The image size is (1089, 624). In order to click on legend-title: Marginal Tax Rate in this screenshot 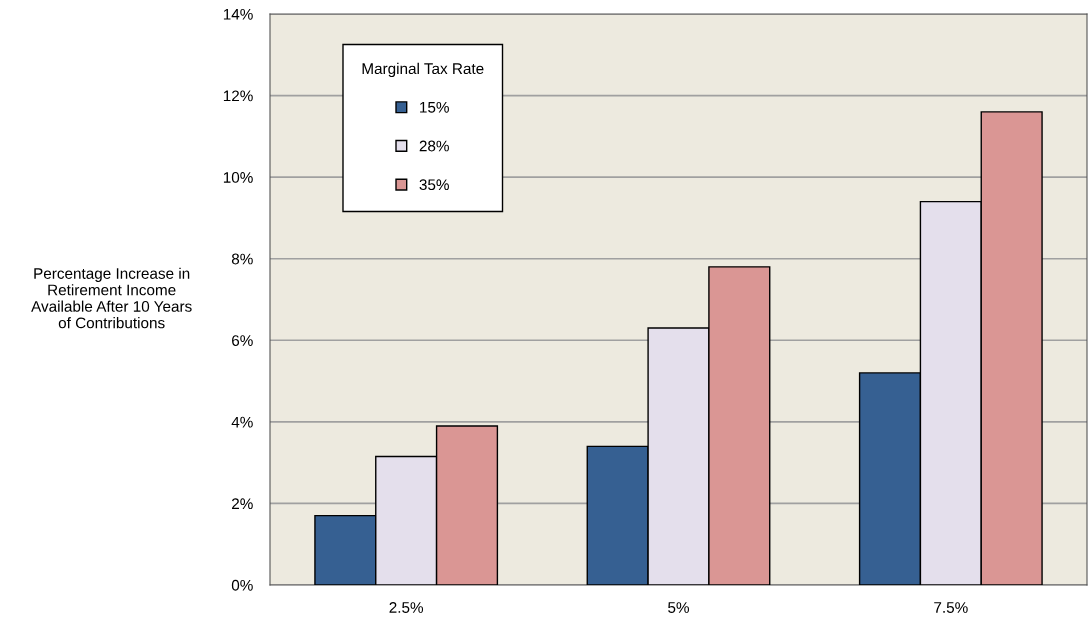, I will do `click(423, 70)`.